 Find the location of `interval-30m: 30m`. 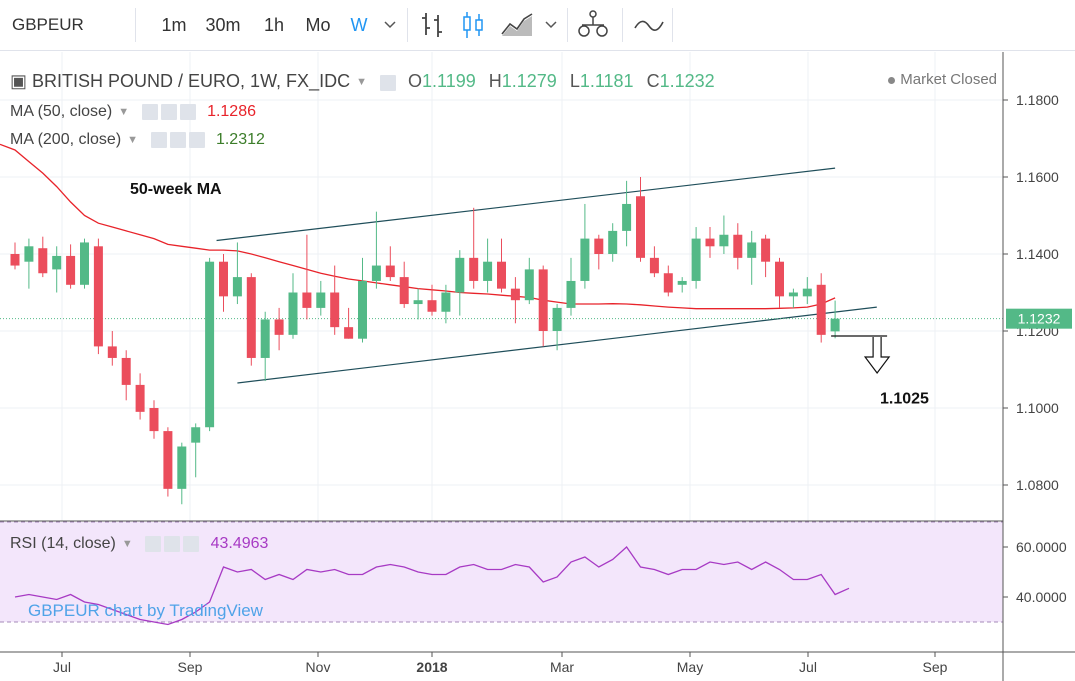

interval-30m: 30m is located at coordinates (223, 25).